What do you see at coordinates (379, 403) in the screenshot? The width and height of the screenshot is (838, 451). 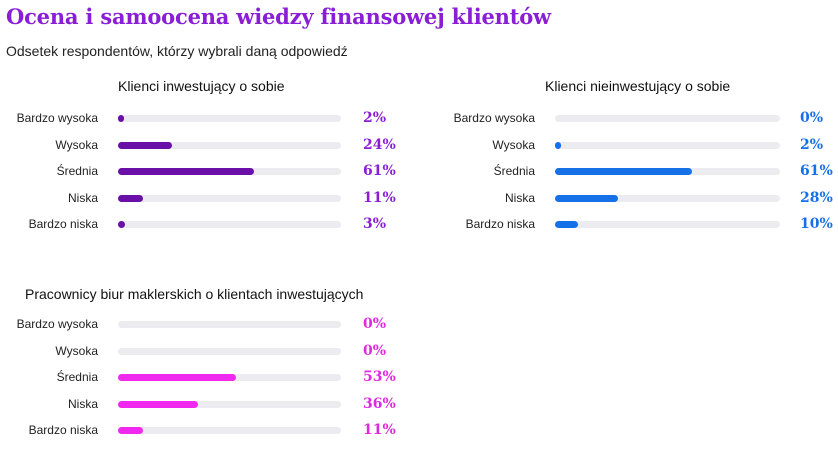 I see `value-label: 36%` at bounding box center [379, 403].